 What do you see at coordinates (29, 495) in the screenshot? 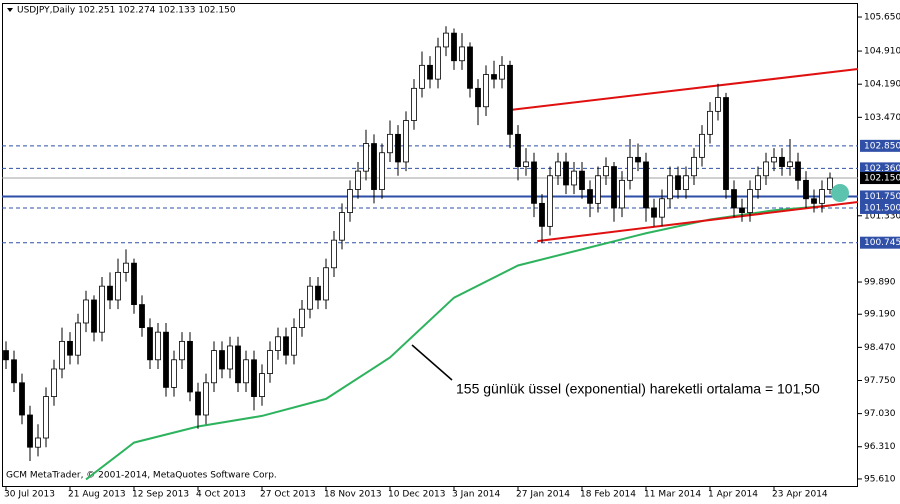
I see `x-tick-label: 30 Jul 2013` at bounding box center [29, 495].